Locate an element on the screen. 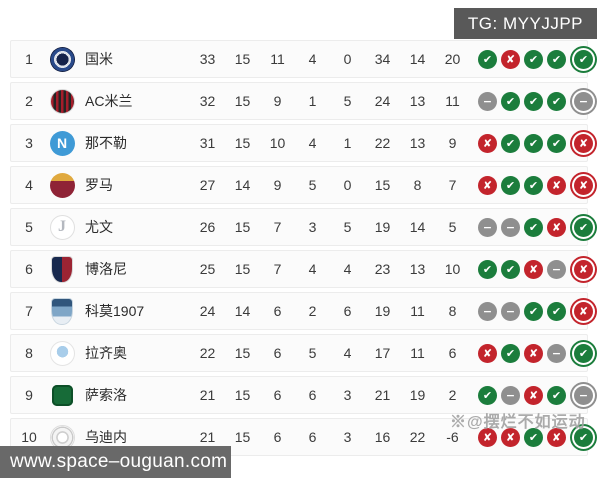  sassuolo-logo is located at coordinates (62, 395).